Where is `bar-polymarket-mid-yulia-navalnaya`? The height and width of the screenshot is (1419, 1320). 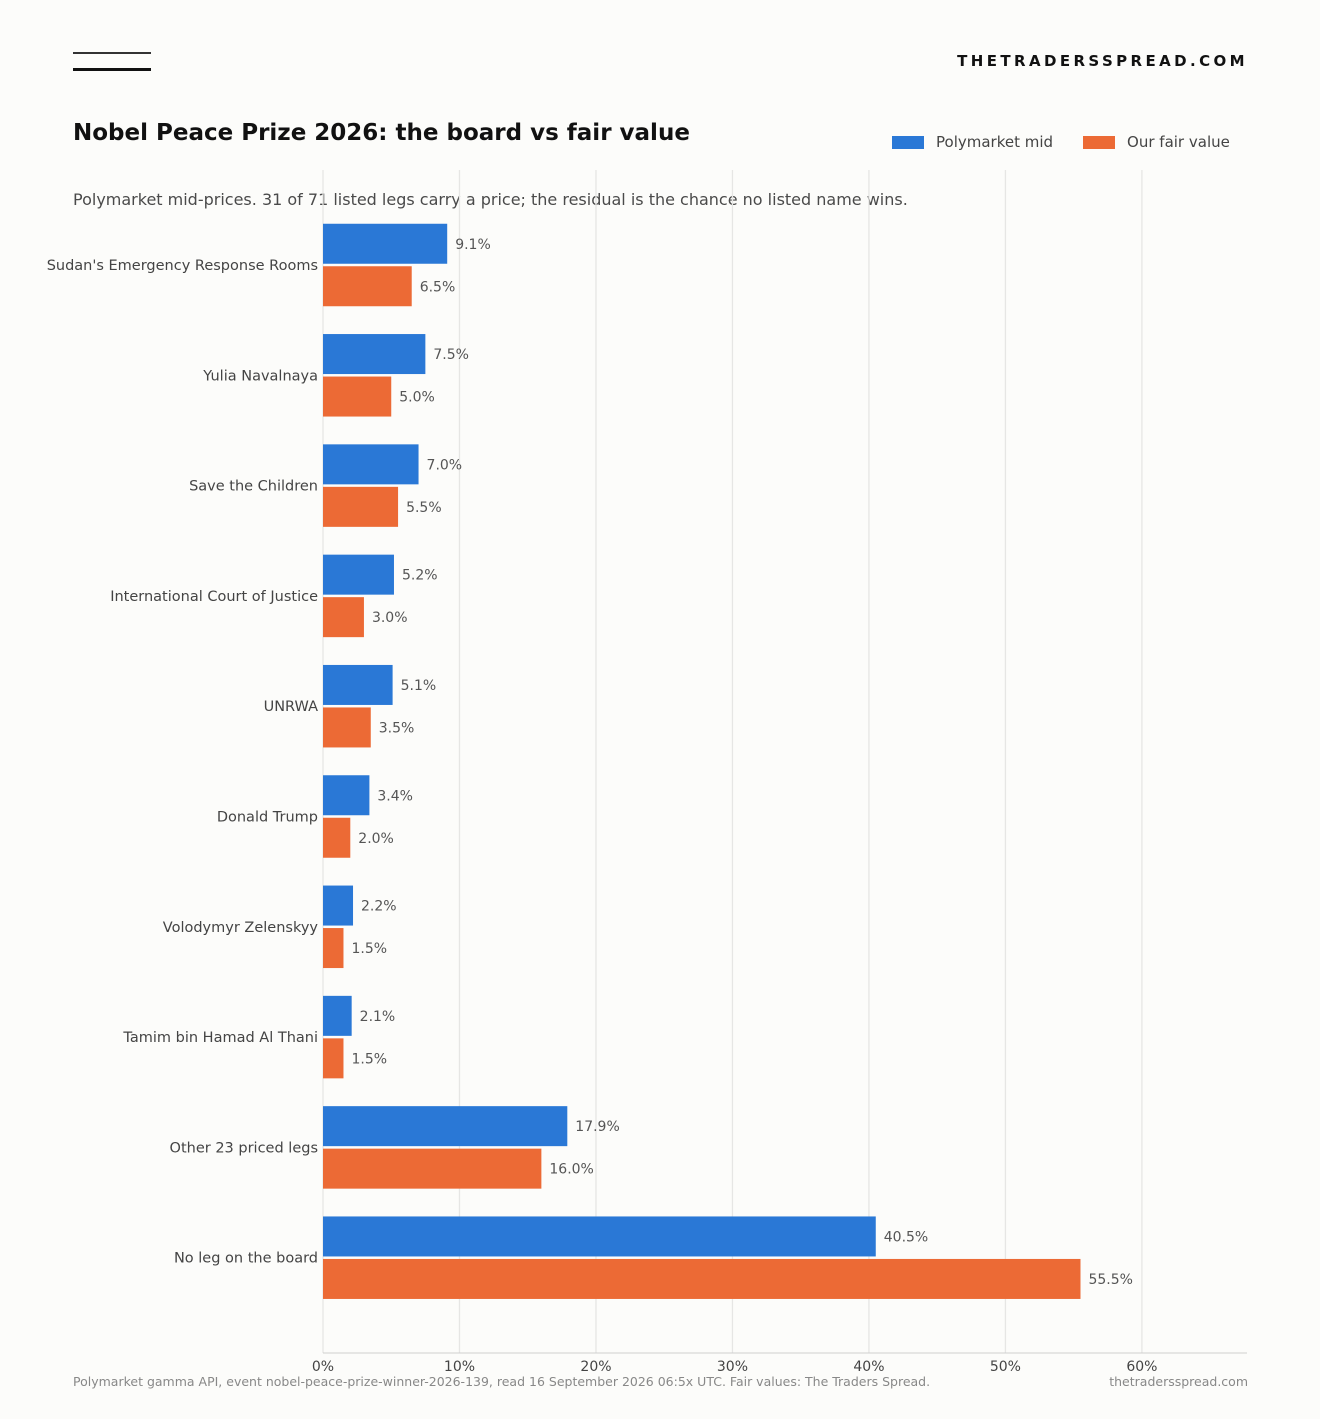
bar-polymarket-mid-yulia-navalnaya is located at coordinates (374, 354).